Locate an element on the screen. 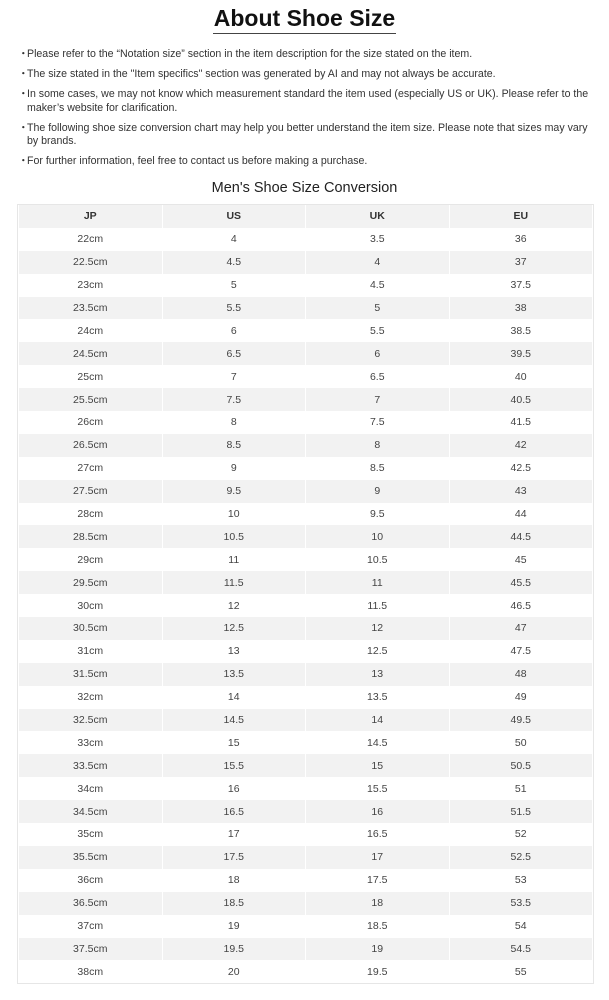 The image size is (609, 1000). table-row: 31cm 13 12.5 47.5 is located at coordinates (305, 651).